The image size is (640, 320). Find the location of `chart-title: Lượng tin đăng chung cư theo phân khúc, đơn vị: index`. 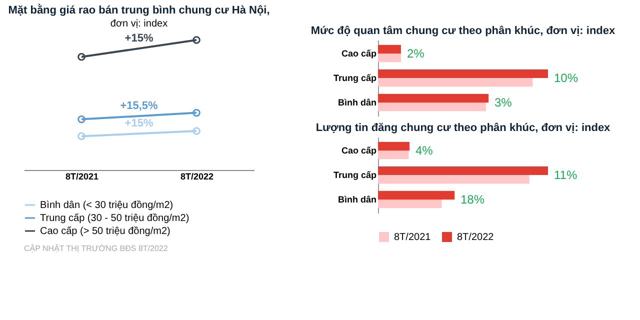

chart-title: Lượng tin đăng chung cư theo phân khúc, đơn vị: index is located at coordinates (464, 128).